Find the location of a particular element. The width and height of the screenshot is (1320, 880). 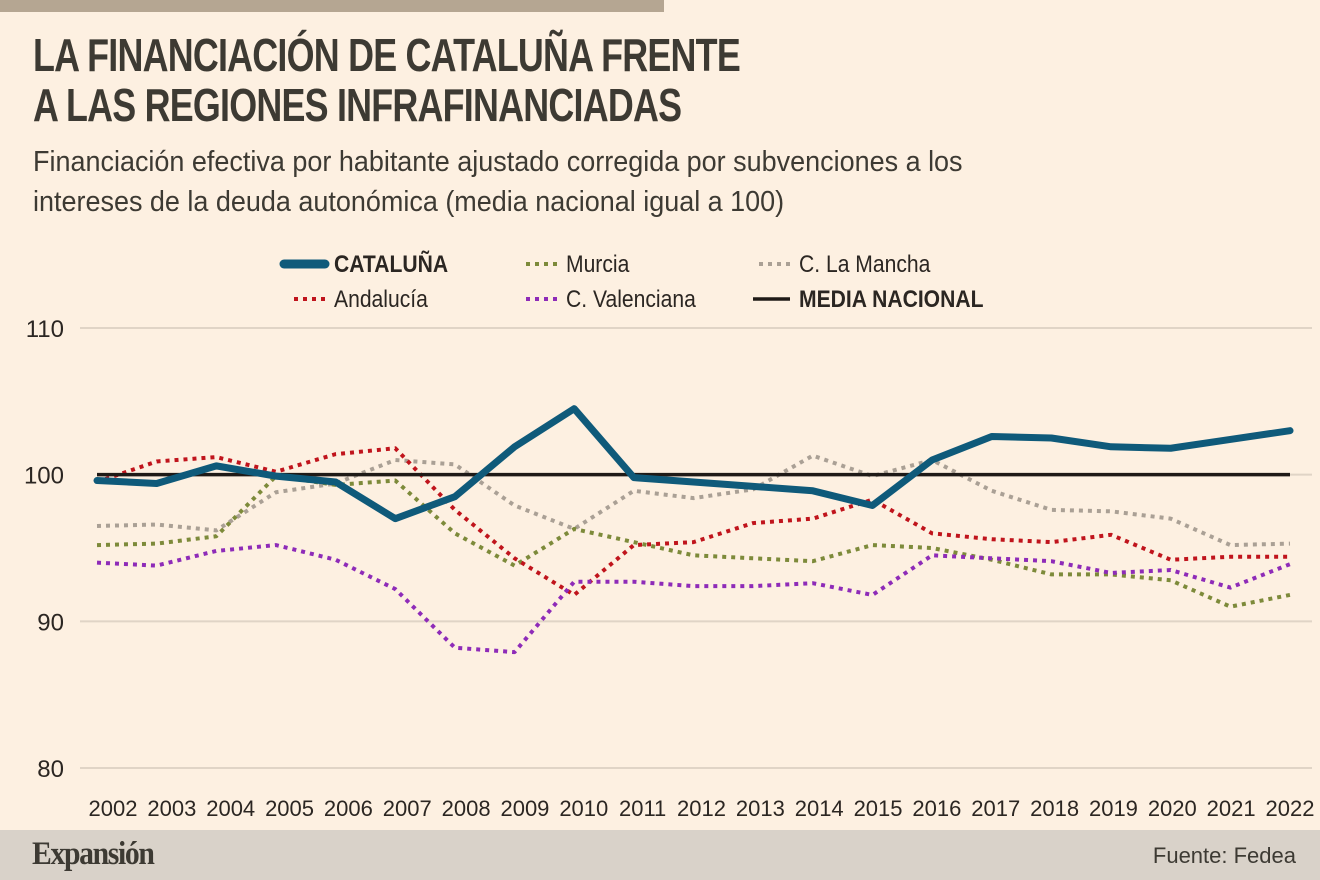

legend-item: C. Valenciana is located at coordinates (611, 299).